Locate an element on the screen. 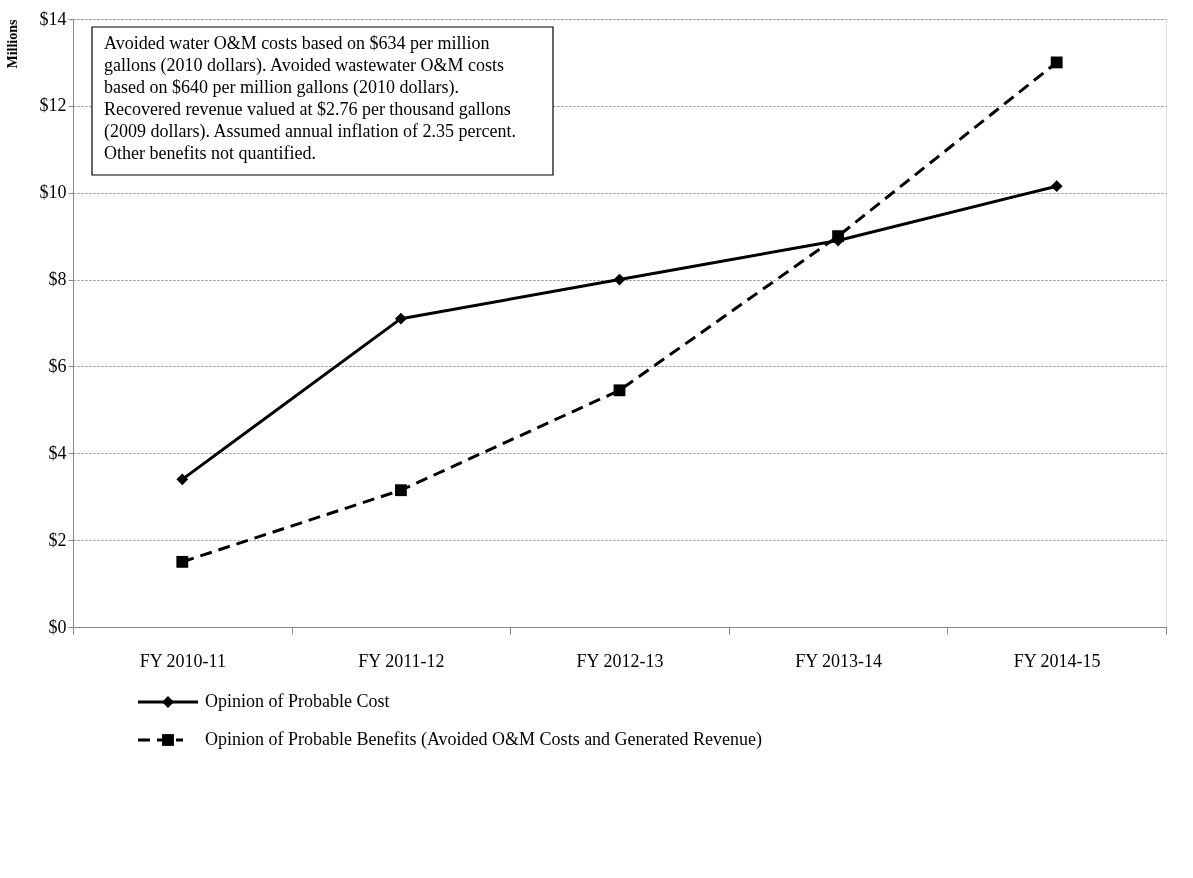 This screenshot has width=1193, height=878. x-tick-label: FY 2012-13 is located at coordinates (620, 660).